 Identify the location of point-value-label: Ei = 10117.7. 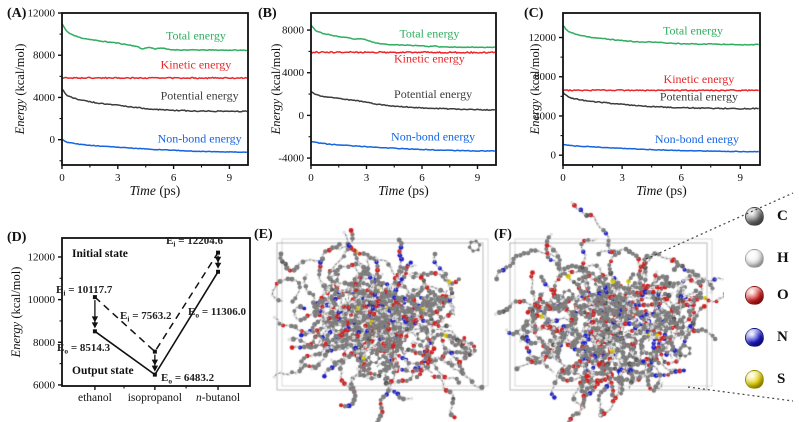
(84, 291).